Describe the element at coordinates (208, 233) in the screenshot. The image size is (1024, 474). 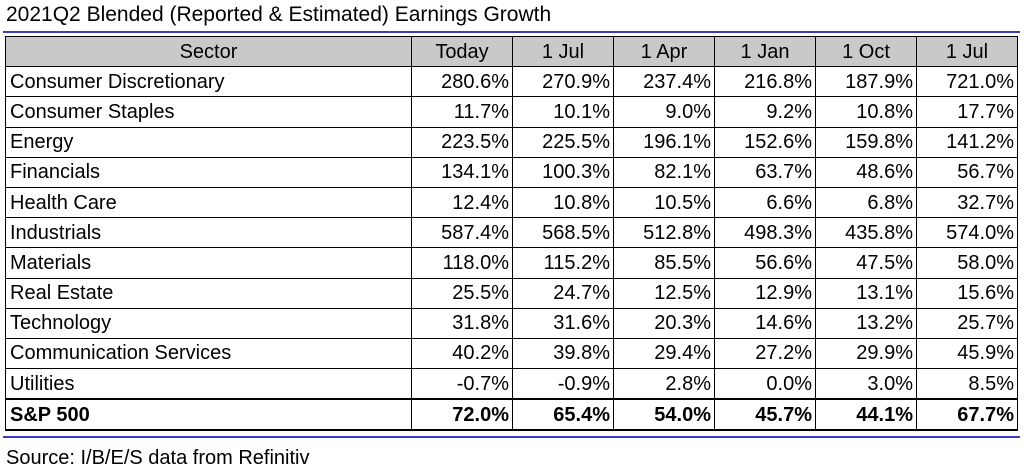
I see `sector-cell: Industrials` at that location.